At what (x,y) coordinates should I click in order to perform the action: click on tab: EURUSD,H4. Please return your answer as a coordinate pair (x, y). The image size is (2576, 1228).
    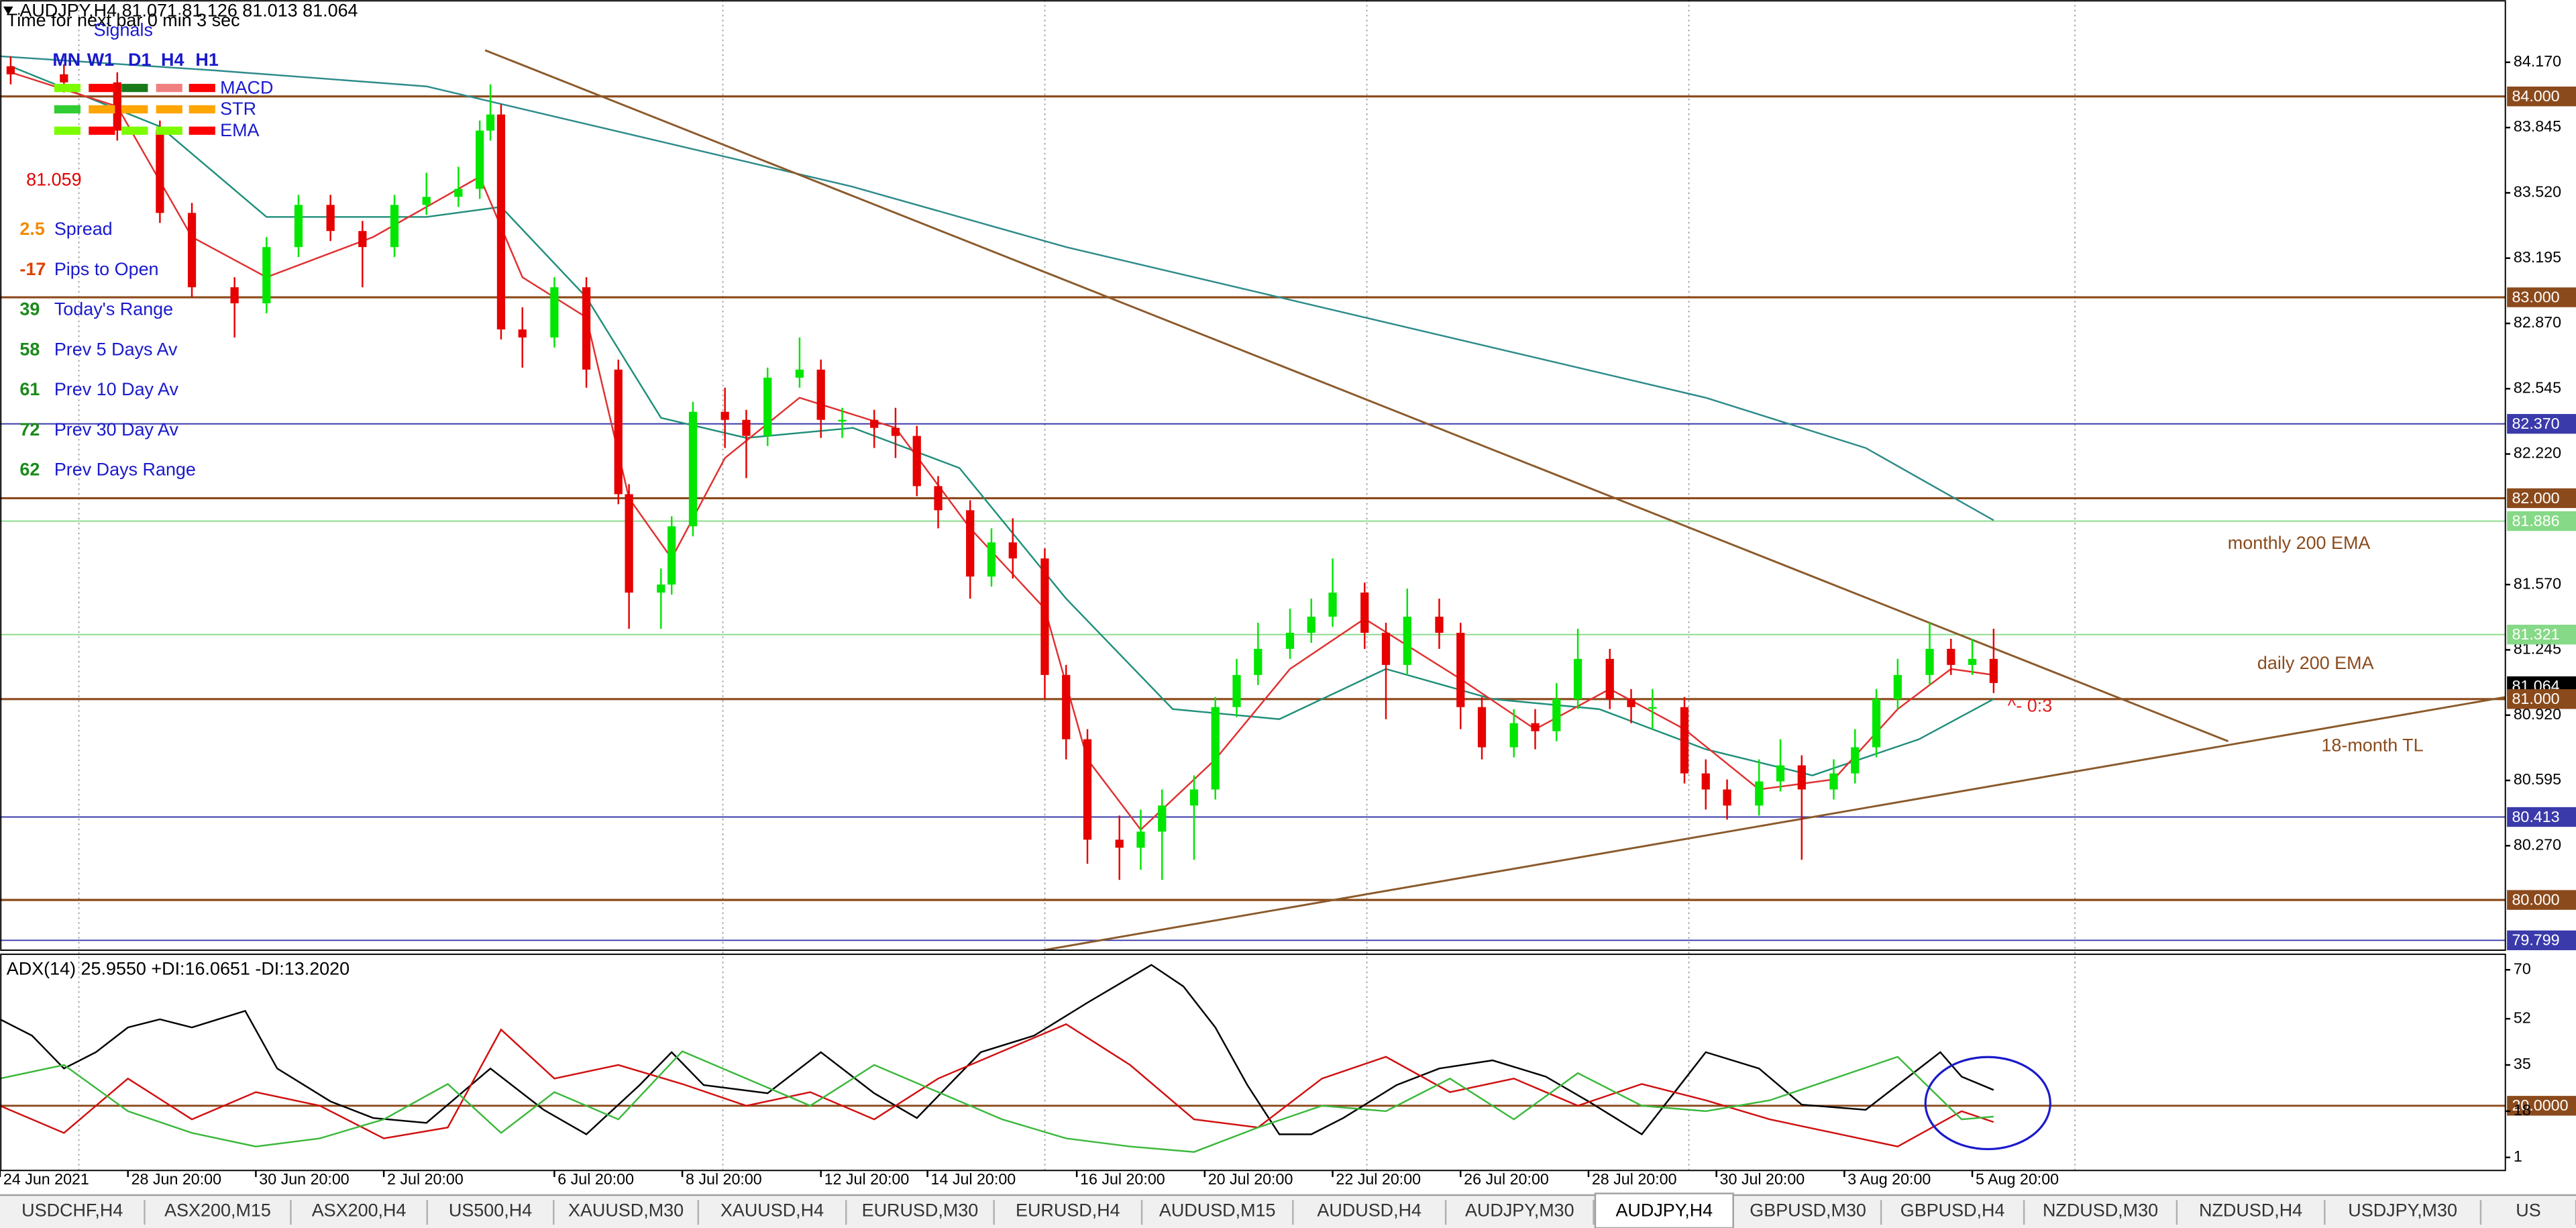
    Looking at the image, I should click on (1068, 1210).